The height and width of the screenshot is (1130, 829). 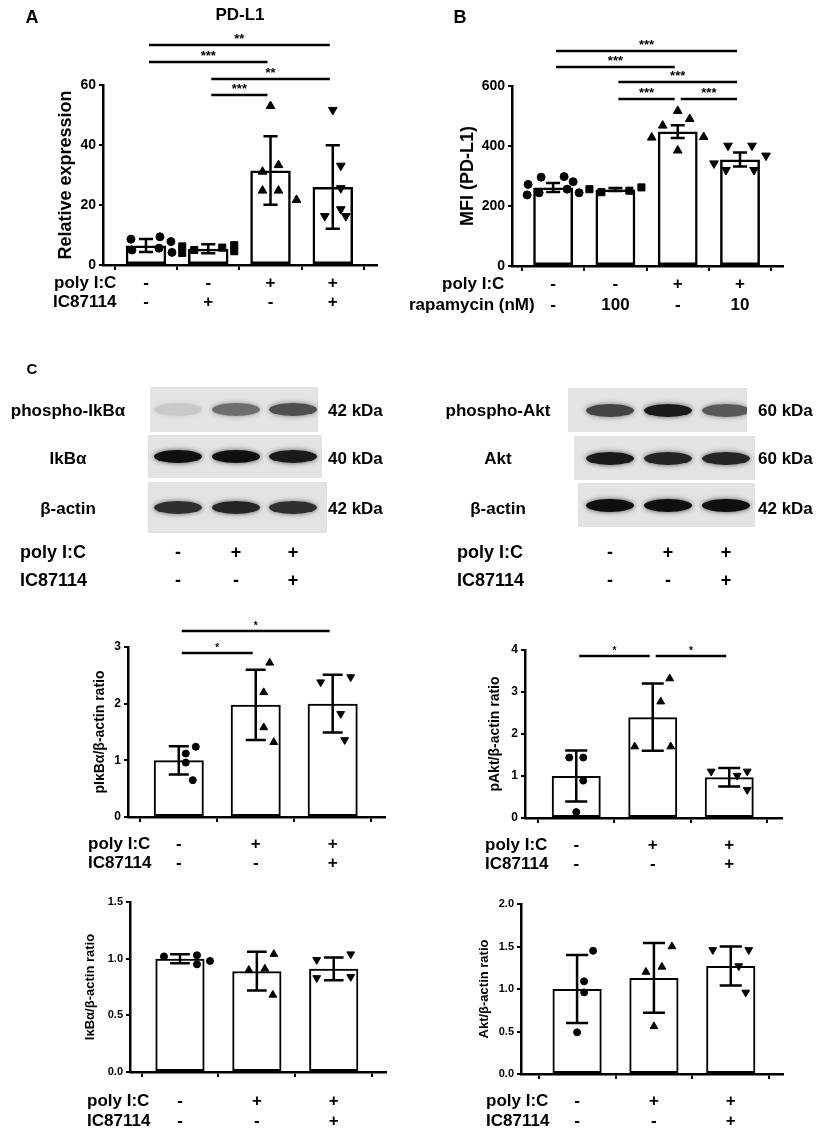 I want to click on y-axis-title: pIκBα/β-actin ratio, so click(x=98, y=732).